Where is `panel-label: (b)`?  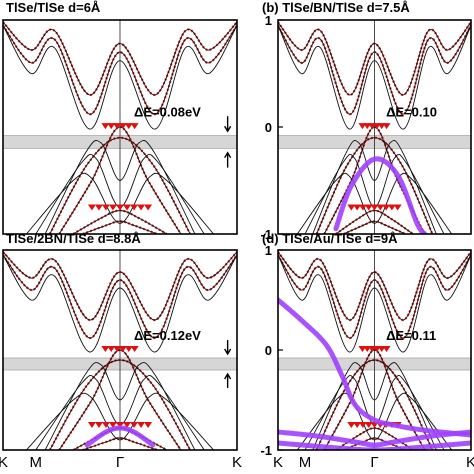 panel-label: (b) is located at coordinates (270, 7).